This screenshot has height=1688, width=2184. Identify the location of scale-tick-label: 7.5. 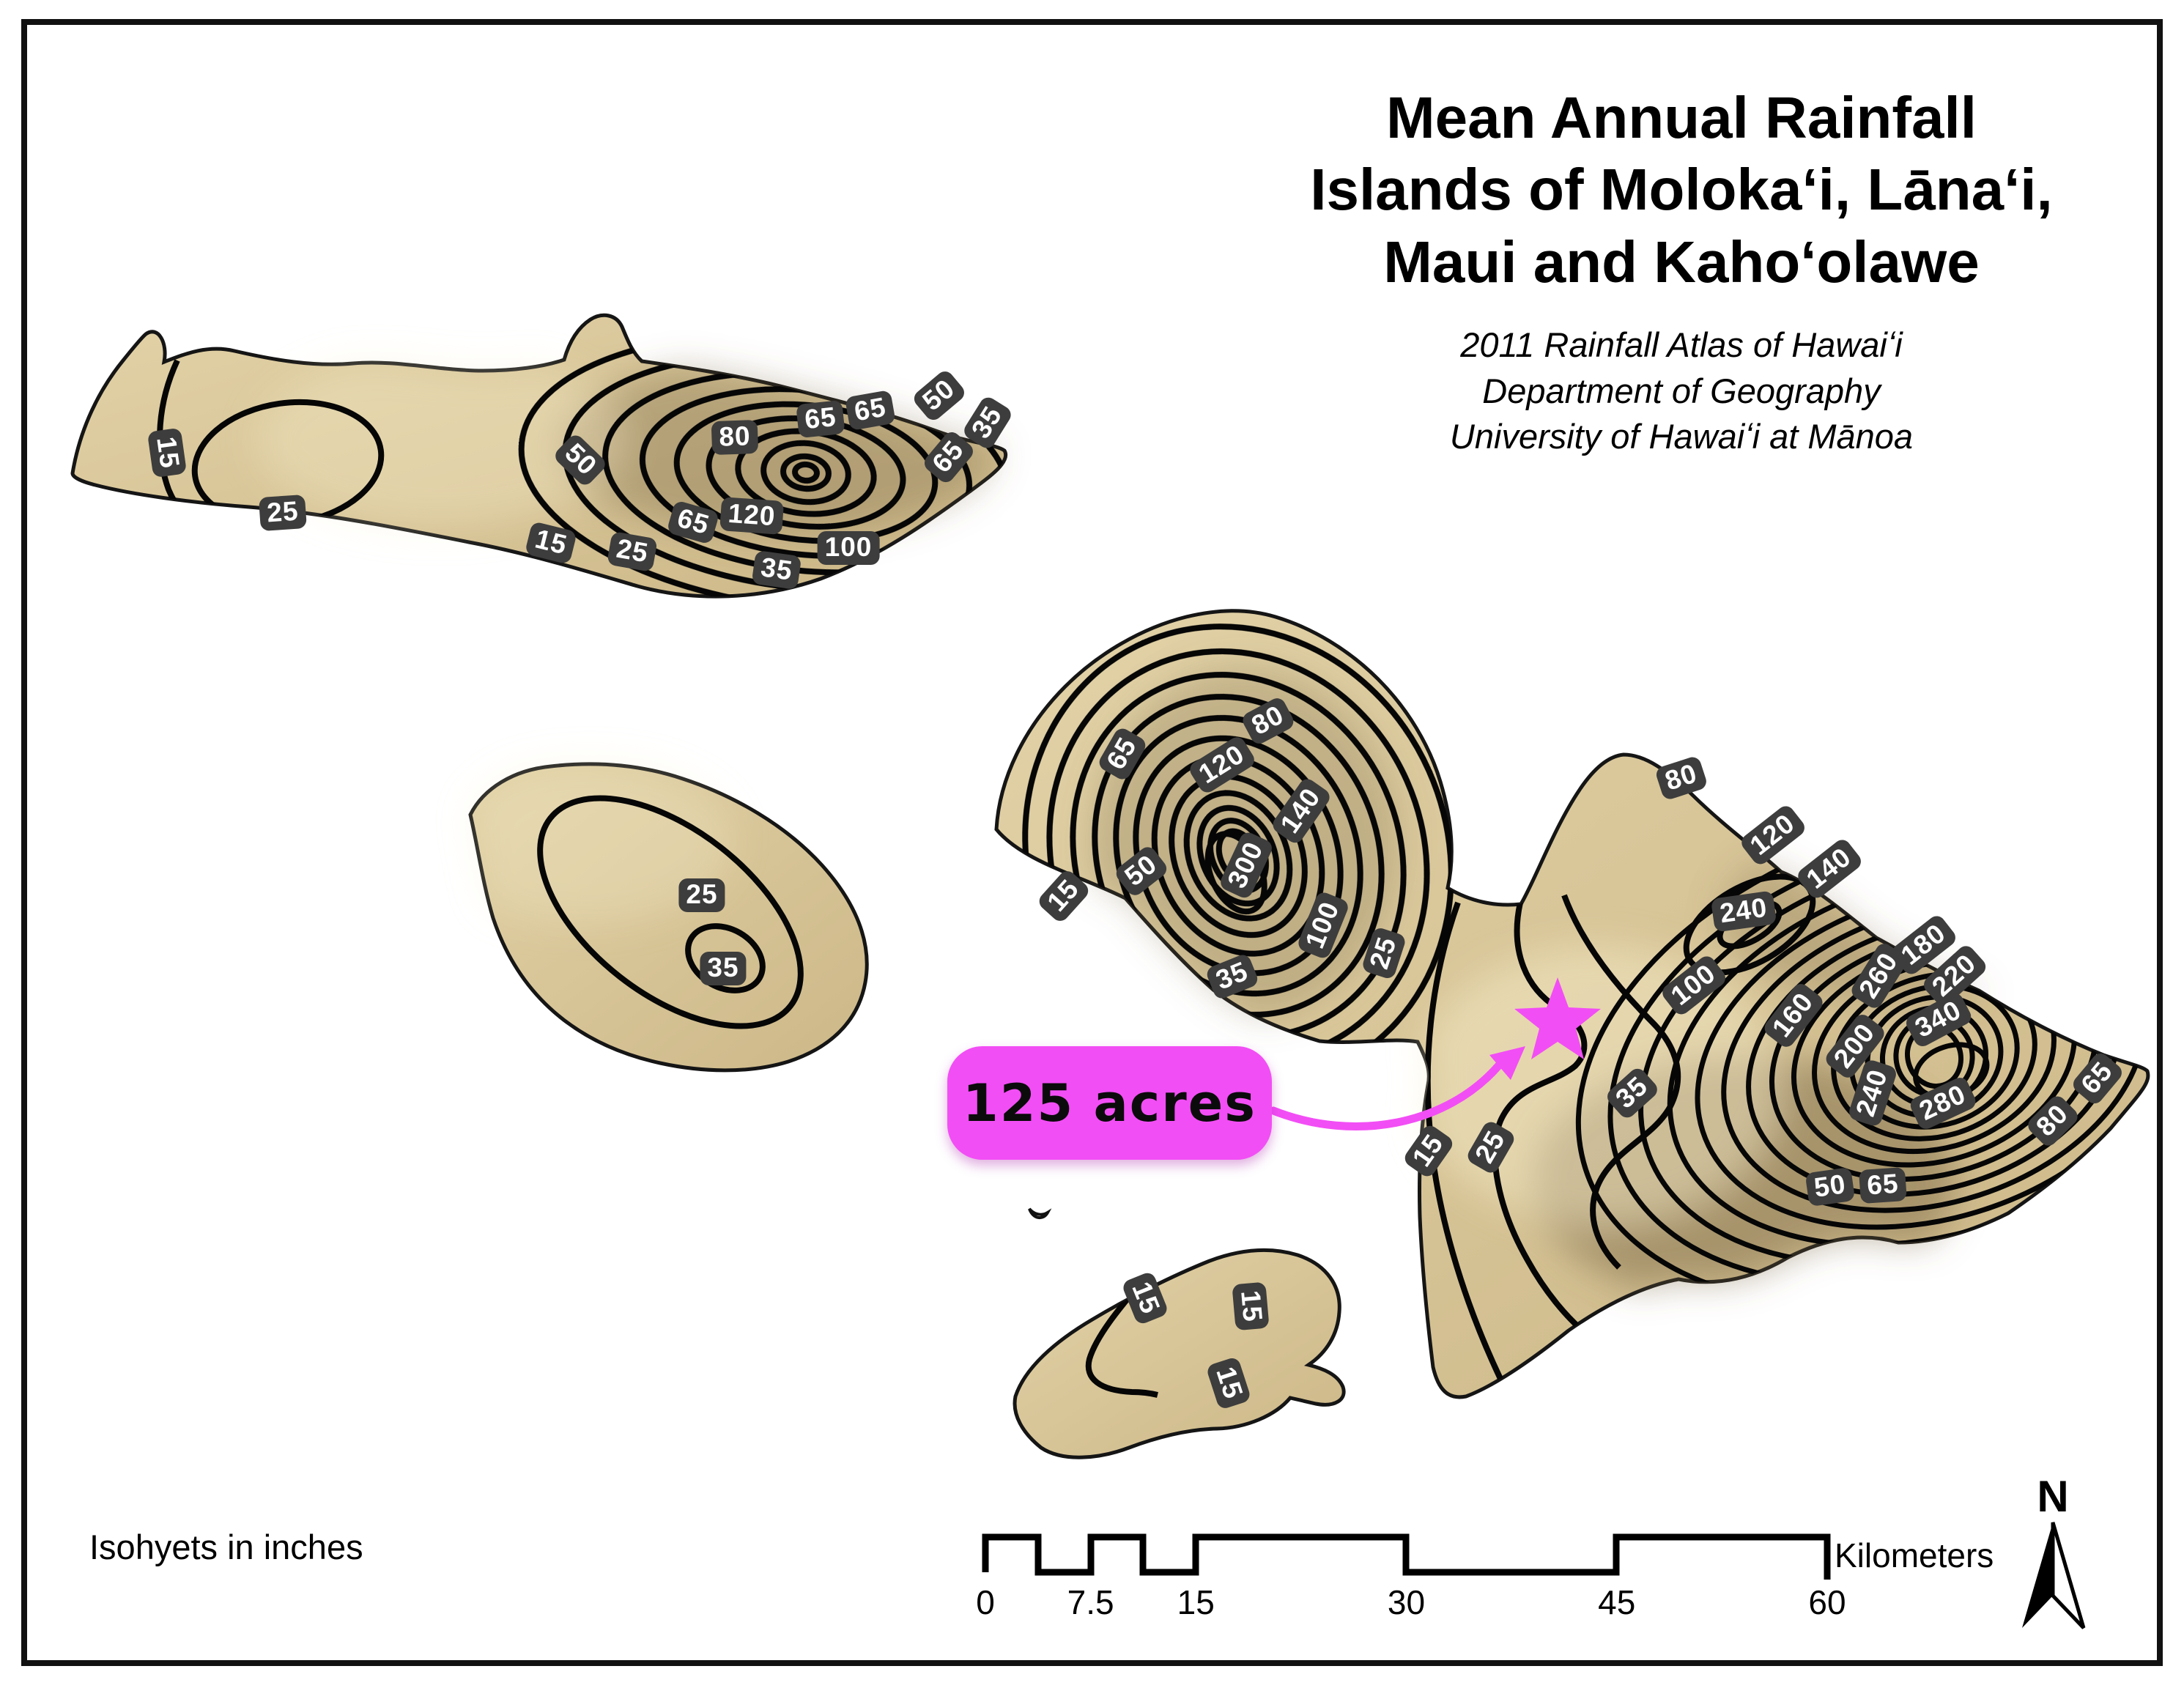
(1090, 1602).